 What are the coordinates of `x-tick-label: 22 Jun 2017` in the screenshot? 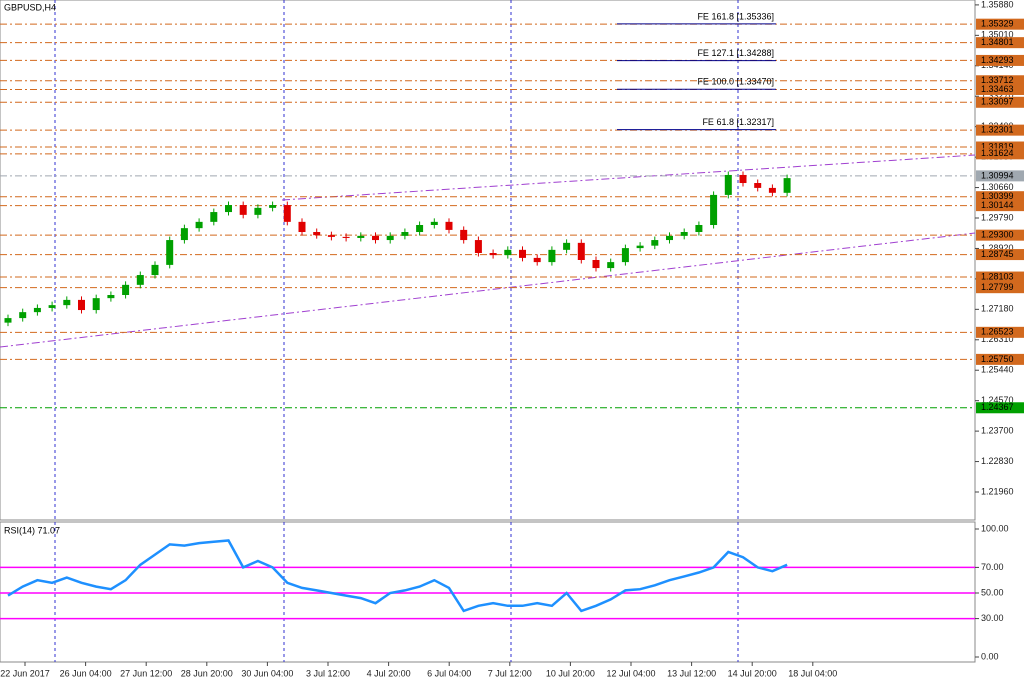 It's located at (25, 673).